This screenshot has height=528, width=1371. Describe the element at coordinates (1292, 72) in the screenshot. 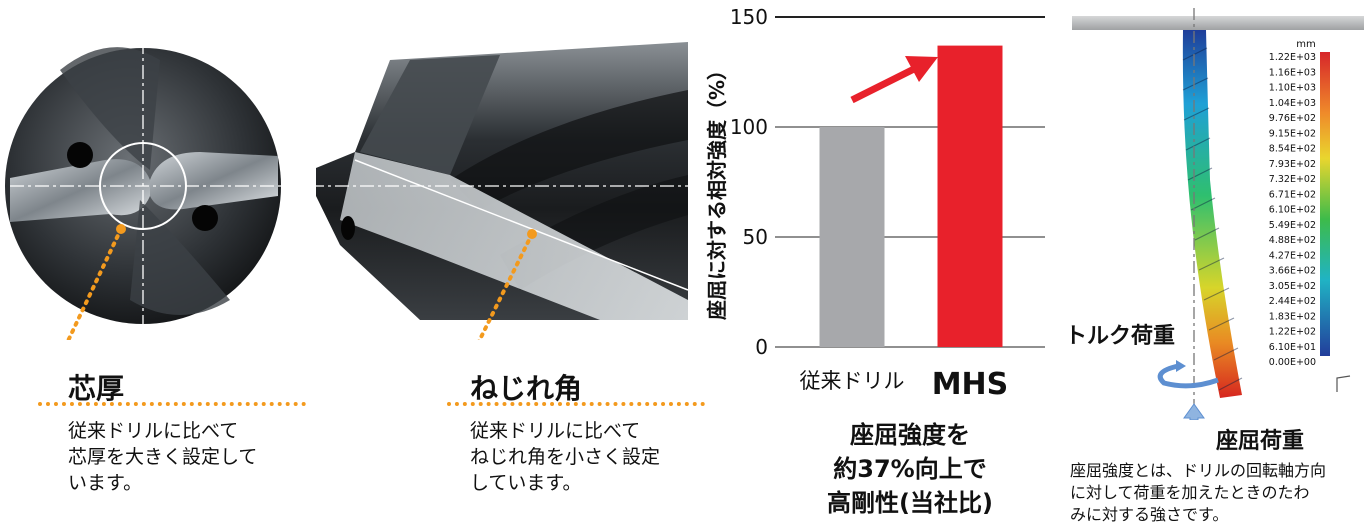

I see `scale-label: 1.16E+03` at that location.